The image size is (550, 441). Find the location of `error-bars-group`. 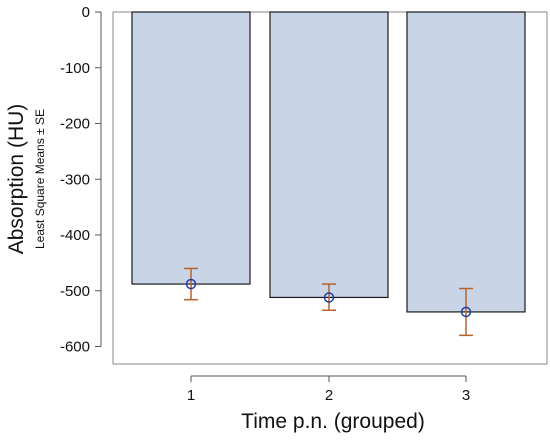

error-bars-group is located at coordinates (328, 302).